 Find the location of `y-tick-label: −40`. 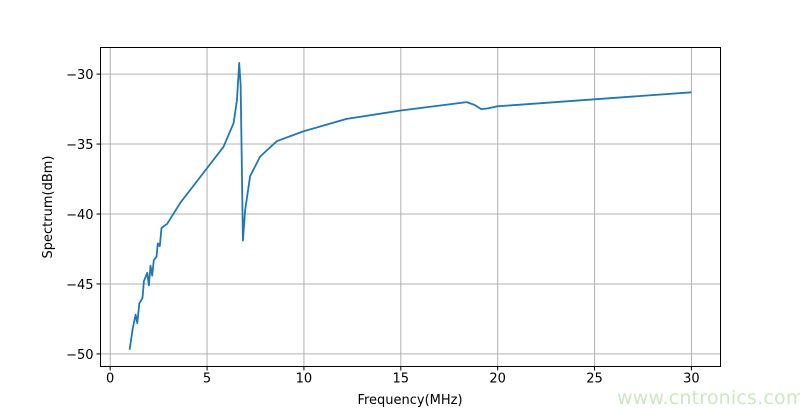

y-tick-label: −40 is located at coordinates (79, 215).